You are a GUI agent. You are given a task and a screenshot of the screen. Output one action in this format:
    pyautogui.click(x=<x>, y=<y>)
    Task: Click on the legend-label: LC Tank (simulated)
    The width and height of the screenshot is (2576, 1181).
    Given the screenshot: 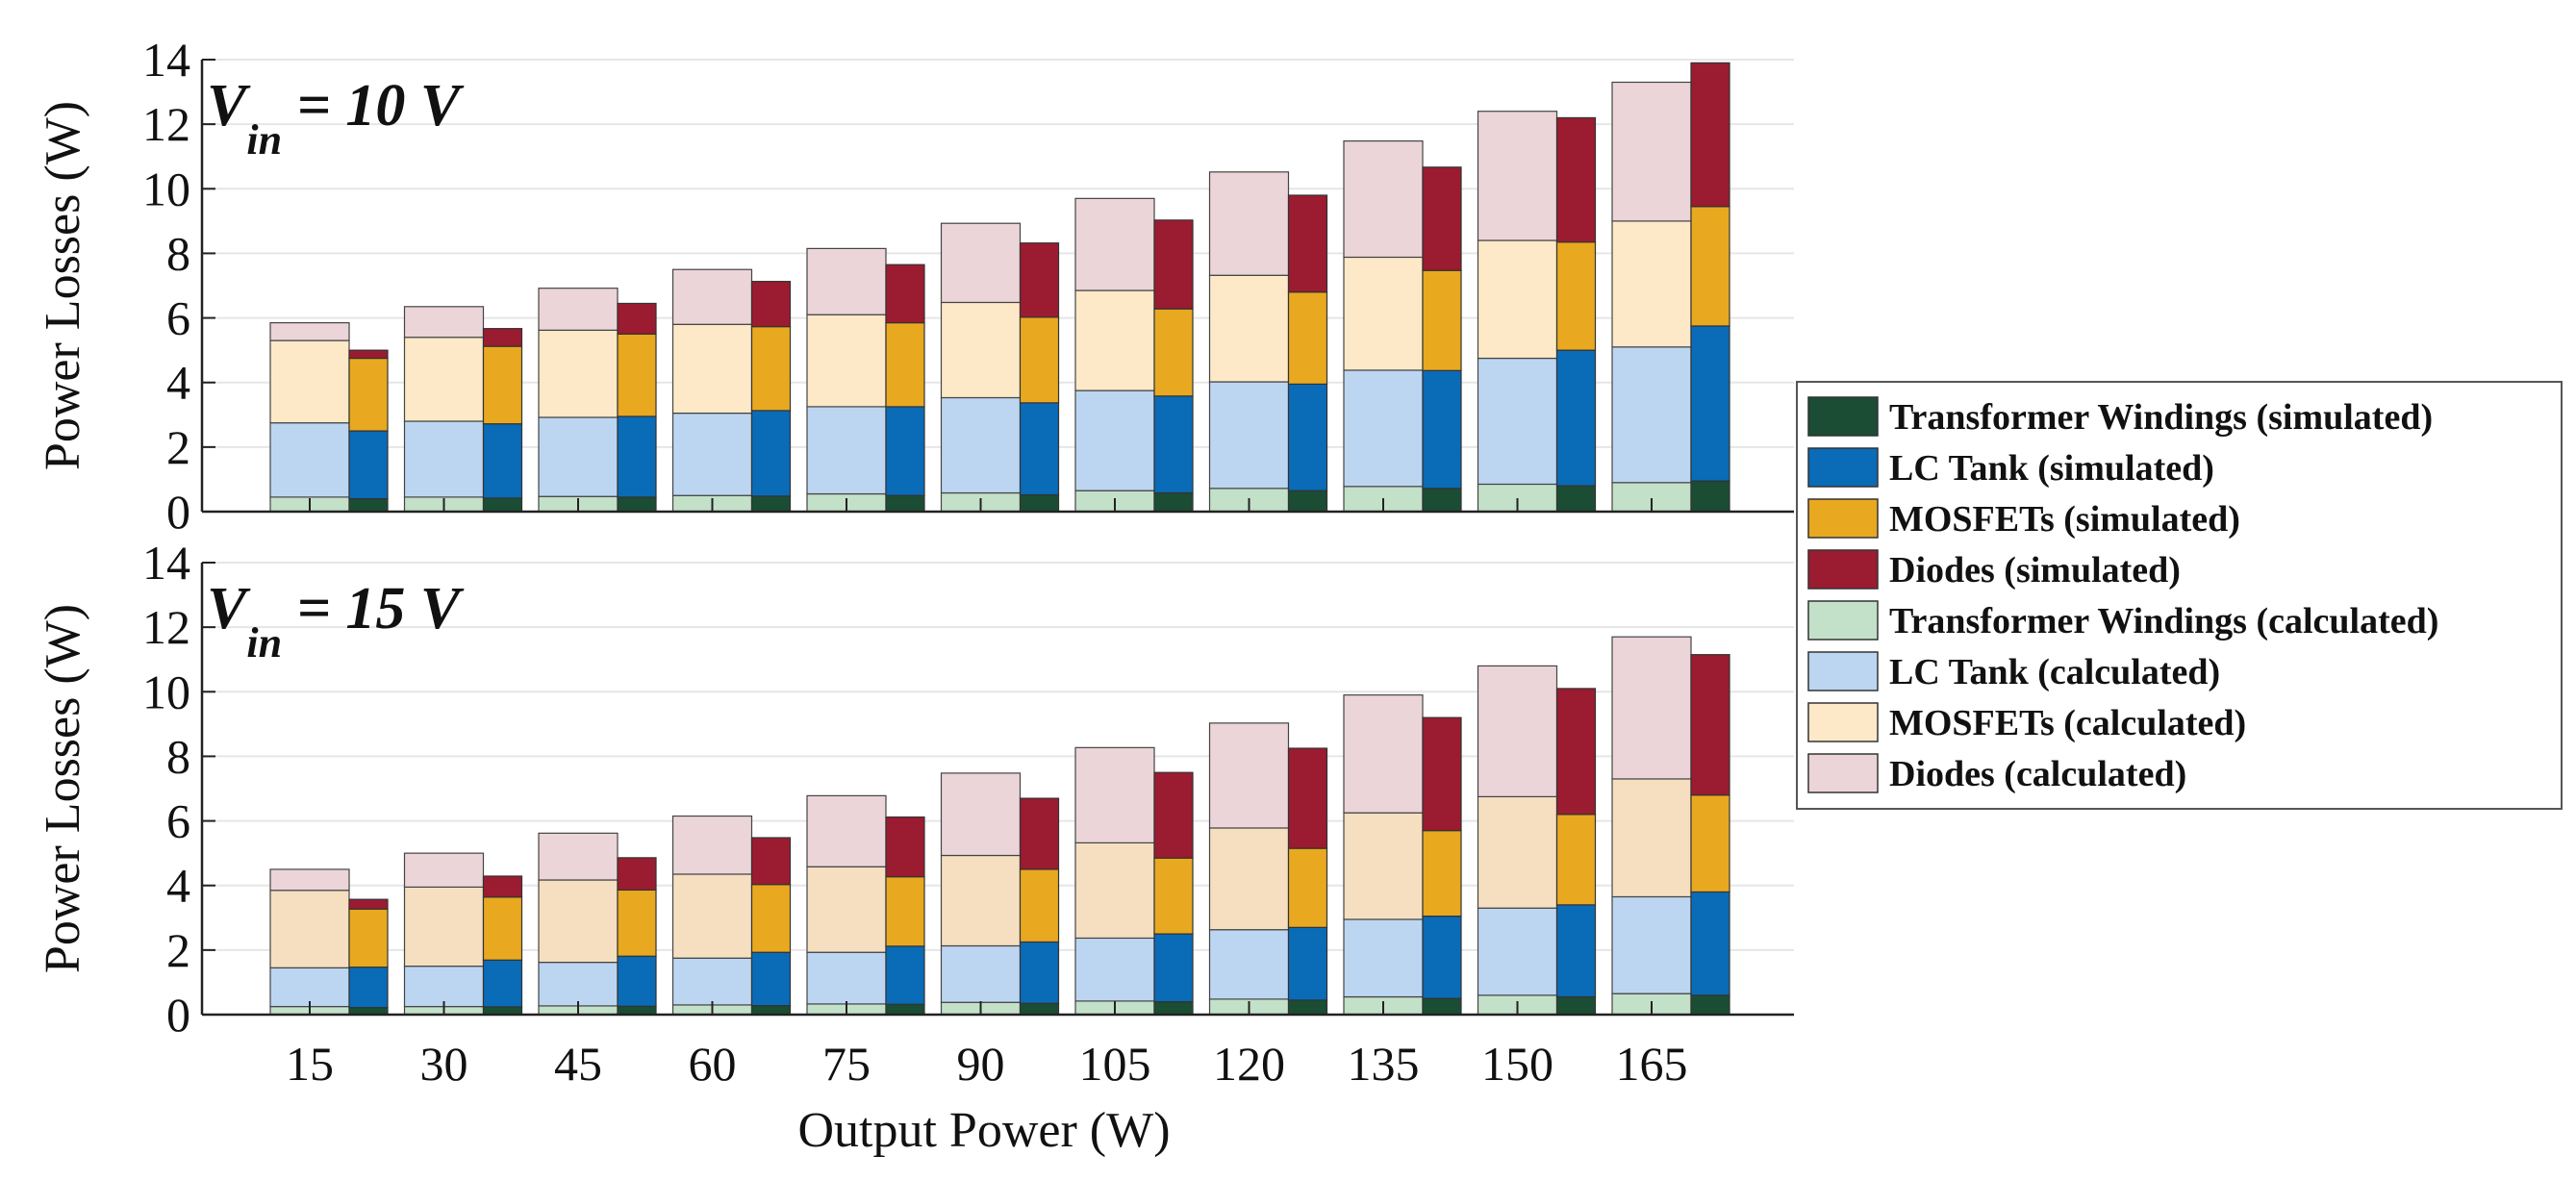 What is the action you would take?
    pyautogui.click(x=2051, y=468)
    